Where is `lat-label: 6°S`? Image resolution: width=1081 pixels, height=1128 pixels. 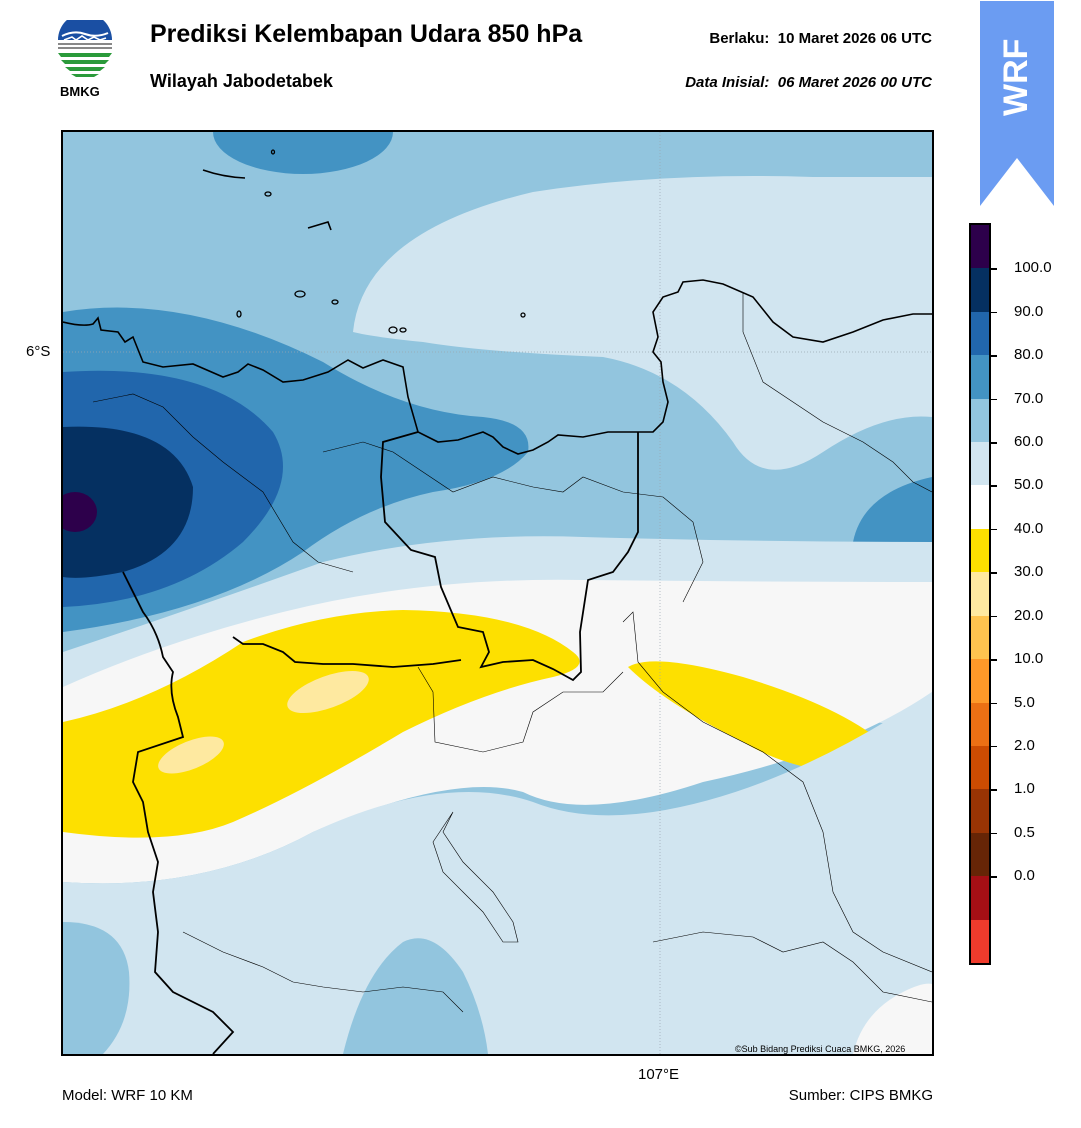
lat-label: 6°S is located at coordinates (38, 351).